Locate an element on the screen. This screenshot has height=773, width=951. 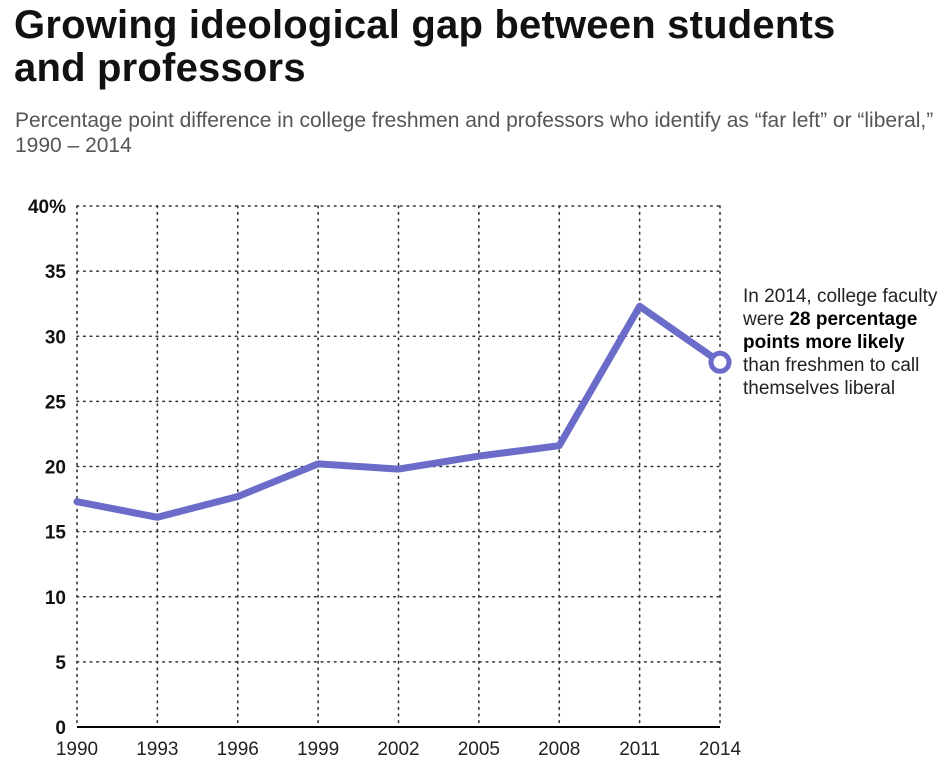
y-tick-label: 10 is located at coordinates (55, 598).